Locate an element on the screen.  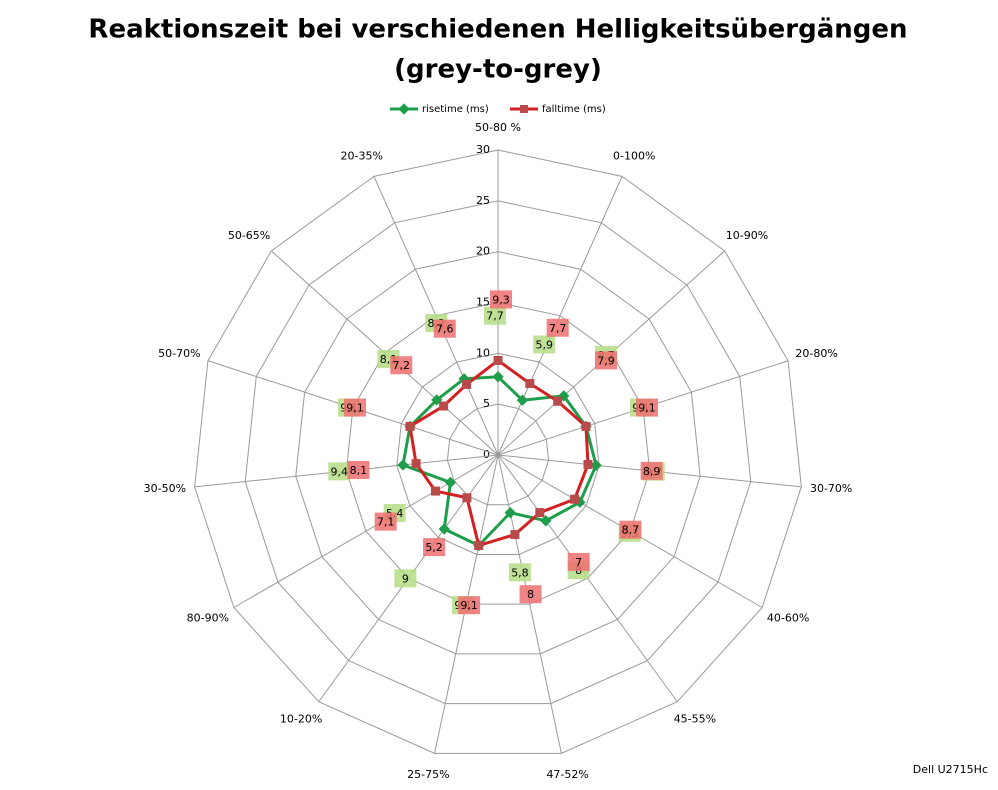
category-label: 50-65% is located at coordinates (249, 235).